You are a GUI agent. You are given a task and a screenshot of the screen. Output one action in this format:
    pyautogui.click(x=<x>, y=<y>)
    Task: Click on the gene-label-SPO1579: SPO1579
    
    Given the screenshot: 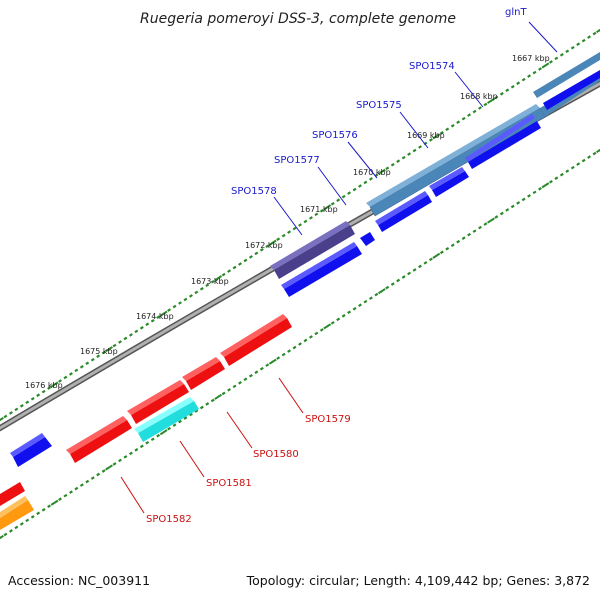 What is the action you would take?
    pyautogui.click(x=328, y=419)
    